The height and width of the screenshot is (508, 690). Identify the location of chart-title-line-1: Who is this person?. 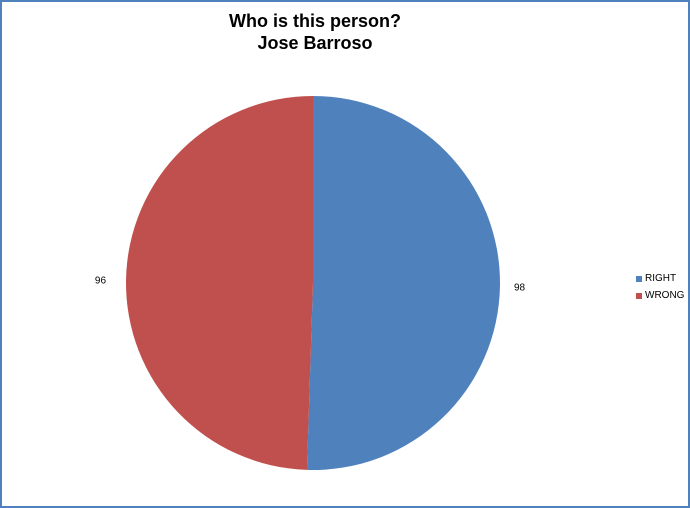
(314, 21).